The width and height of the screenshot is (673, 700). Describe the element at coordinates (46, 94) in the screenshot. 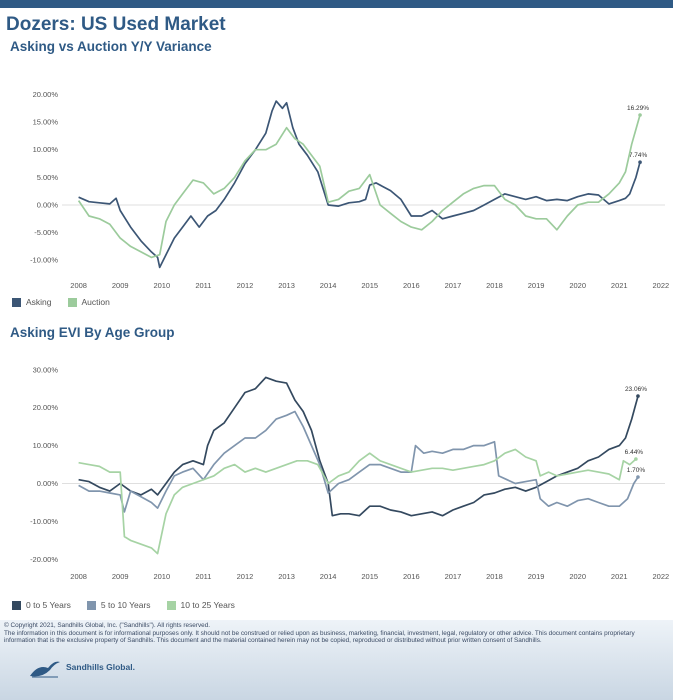

I see `chart1-ytick-0: 20.00%` at that location.